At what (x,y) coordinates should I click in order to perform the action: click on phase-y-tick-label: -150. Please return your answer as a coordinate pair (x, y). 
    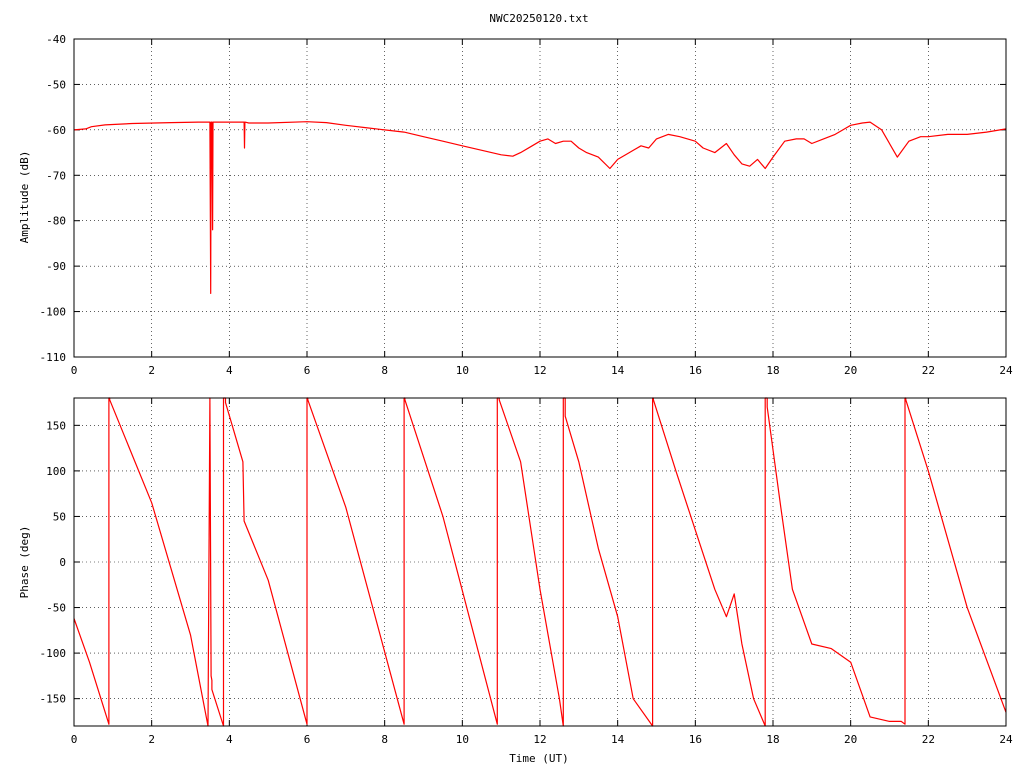
    Looking at the image, I should click on (53, 699).